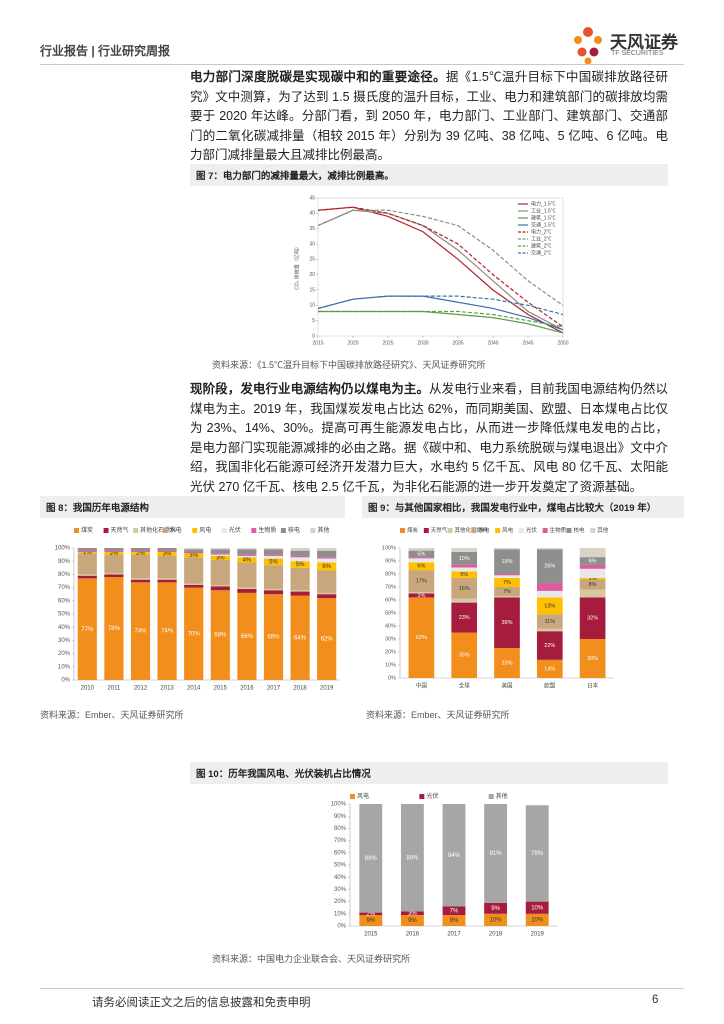 This screenshot has width=724, height=1024. What do you see at coordinates (440, 267) in the screenshot?
I see `series-line` at bounding box center [440, 267].